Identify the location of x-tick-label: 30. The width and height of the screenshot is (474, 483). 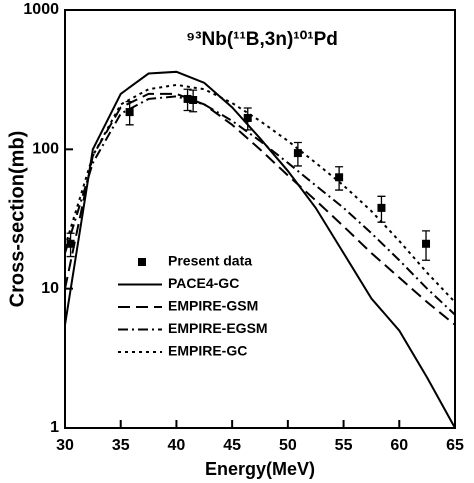
(65, 445).